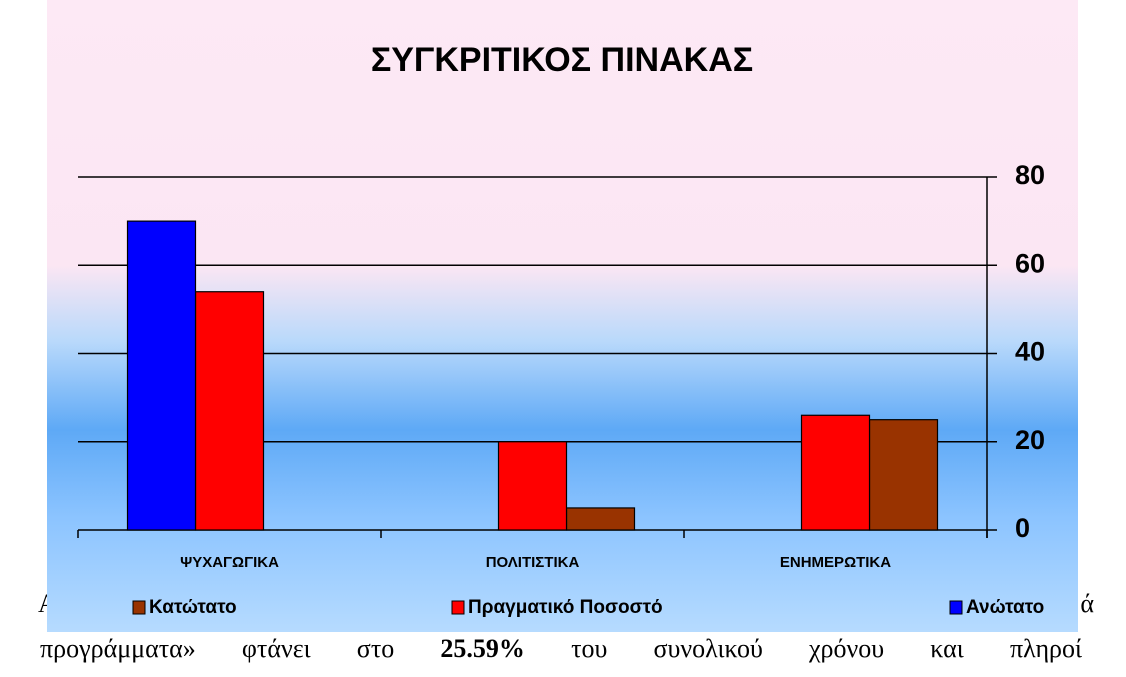  I want to click on y-tick-label: 0, so click(1022, 528).